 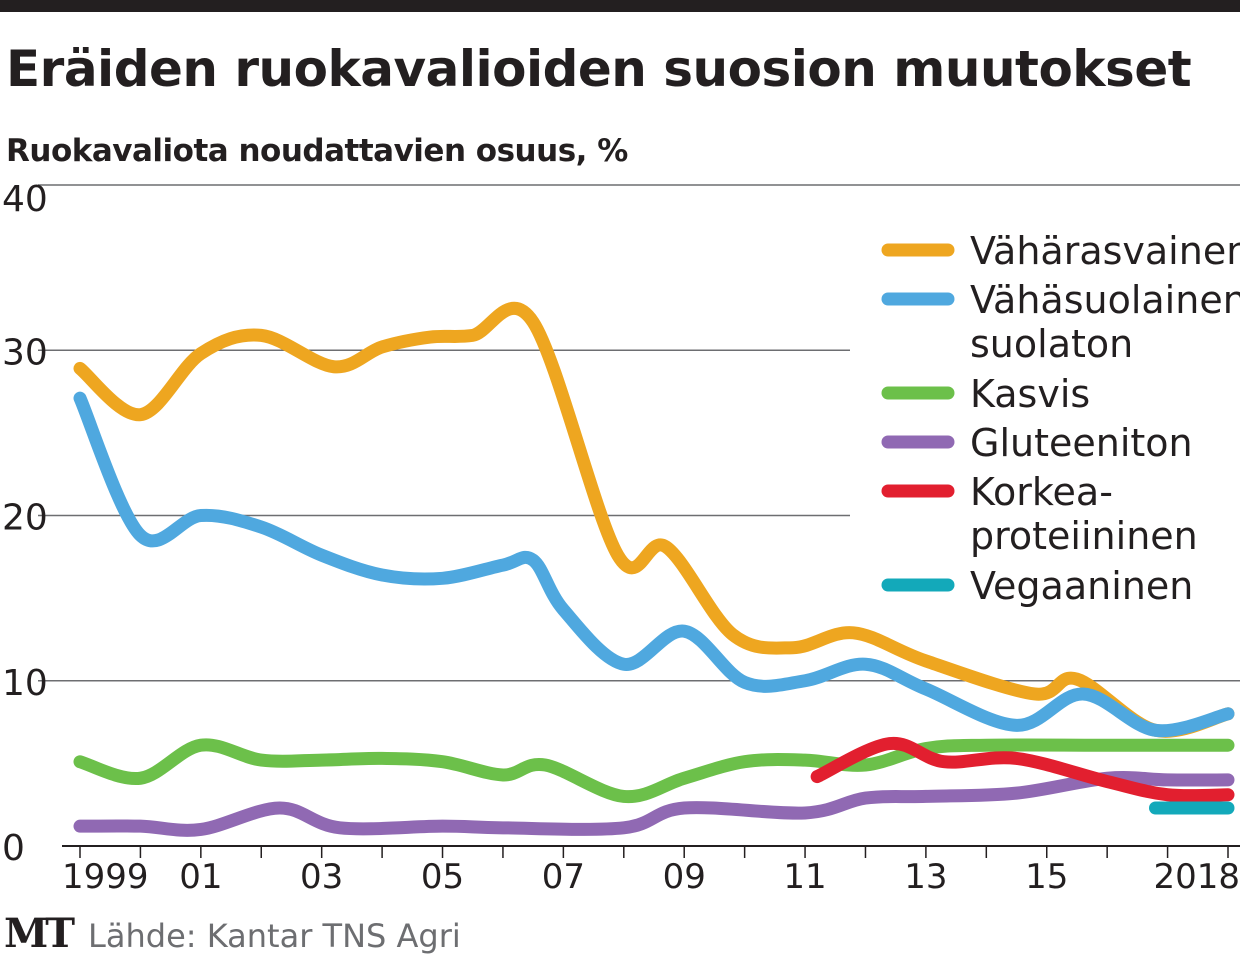 I want to click on x-tick-label: 05, so click(x=442, y=877).